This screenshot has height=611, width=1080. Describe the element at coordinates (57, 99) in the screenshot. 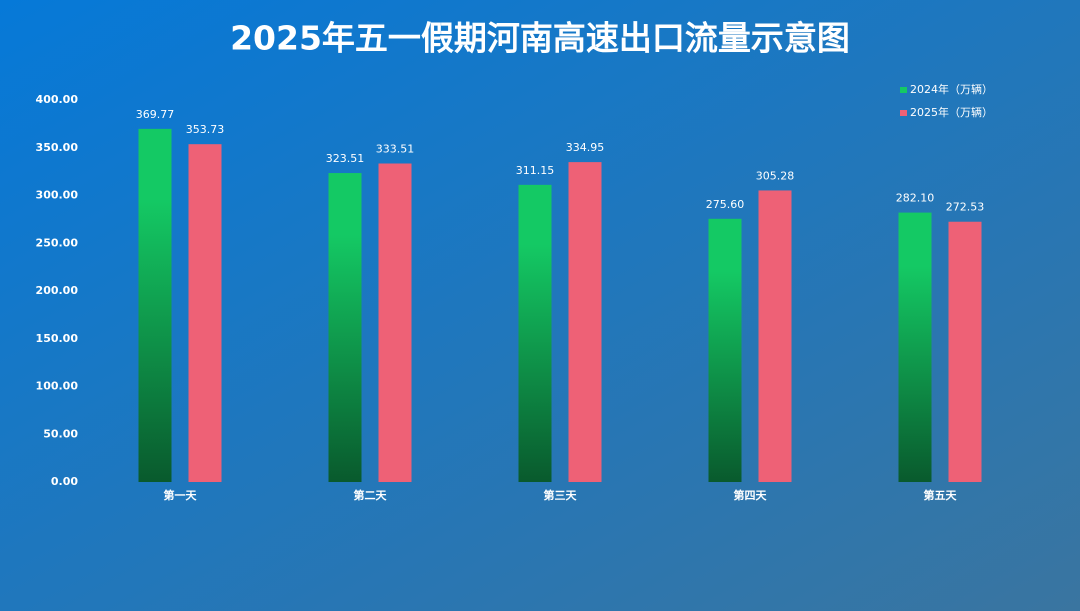

I see `y-tick-label: 400.00` at that location.